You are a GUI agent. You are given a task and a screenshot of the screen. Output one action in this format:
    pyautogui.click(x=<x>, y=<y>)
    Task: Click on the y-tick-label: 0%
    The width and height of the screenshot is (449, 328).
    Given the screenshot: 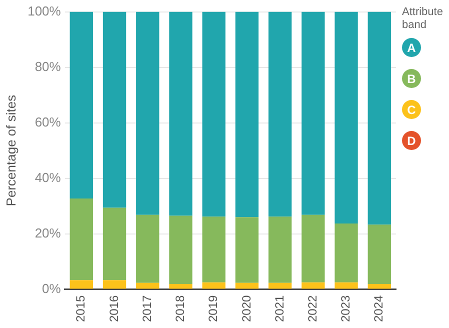 What is the action you would take?
    pyautogui.click(x=52, y=288)
    